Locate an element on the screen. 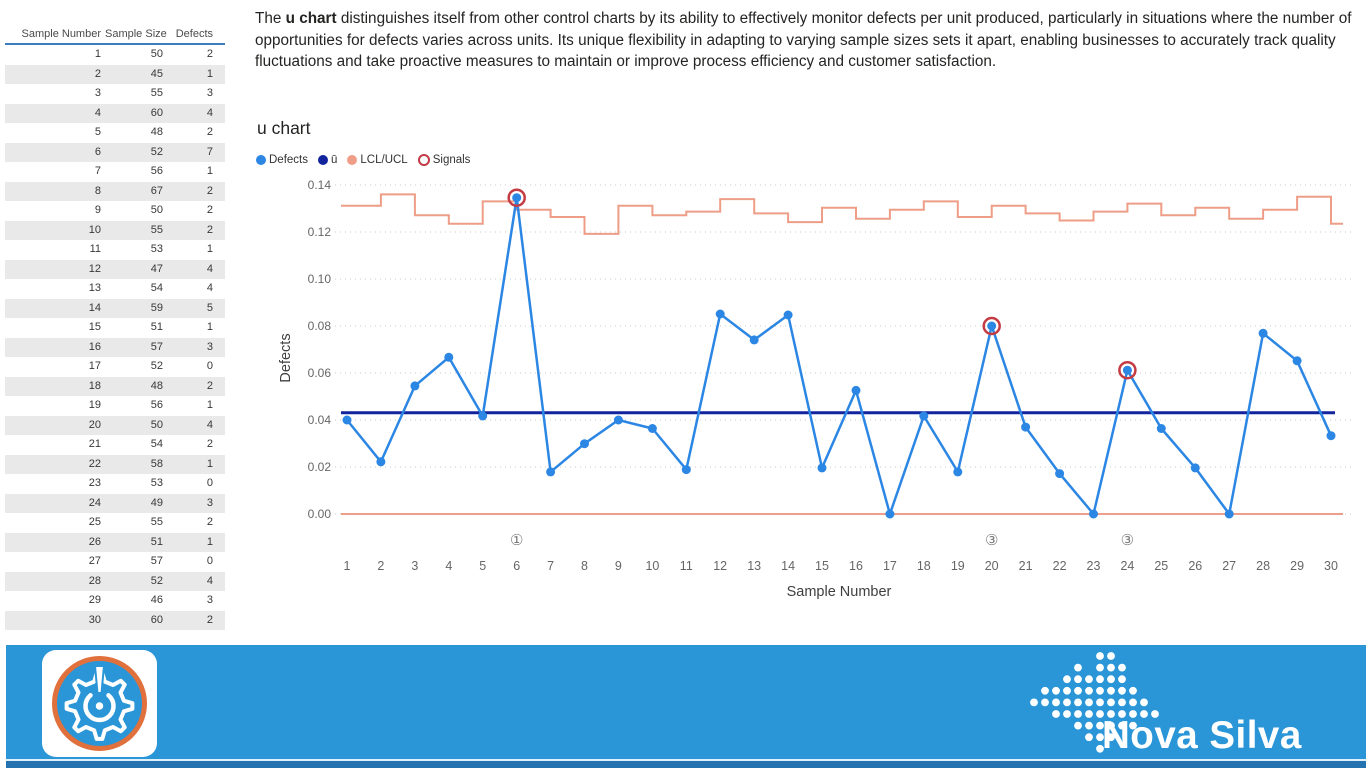 The width and height of the screenshot is (1366, 768). table-cell: 4 is located at coordinates (209, 268).